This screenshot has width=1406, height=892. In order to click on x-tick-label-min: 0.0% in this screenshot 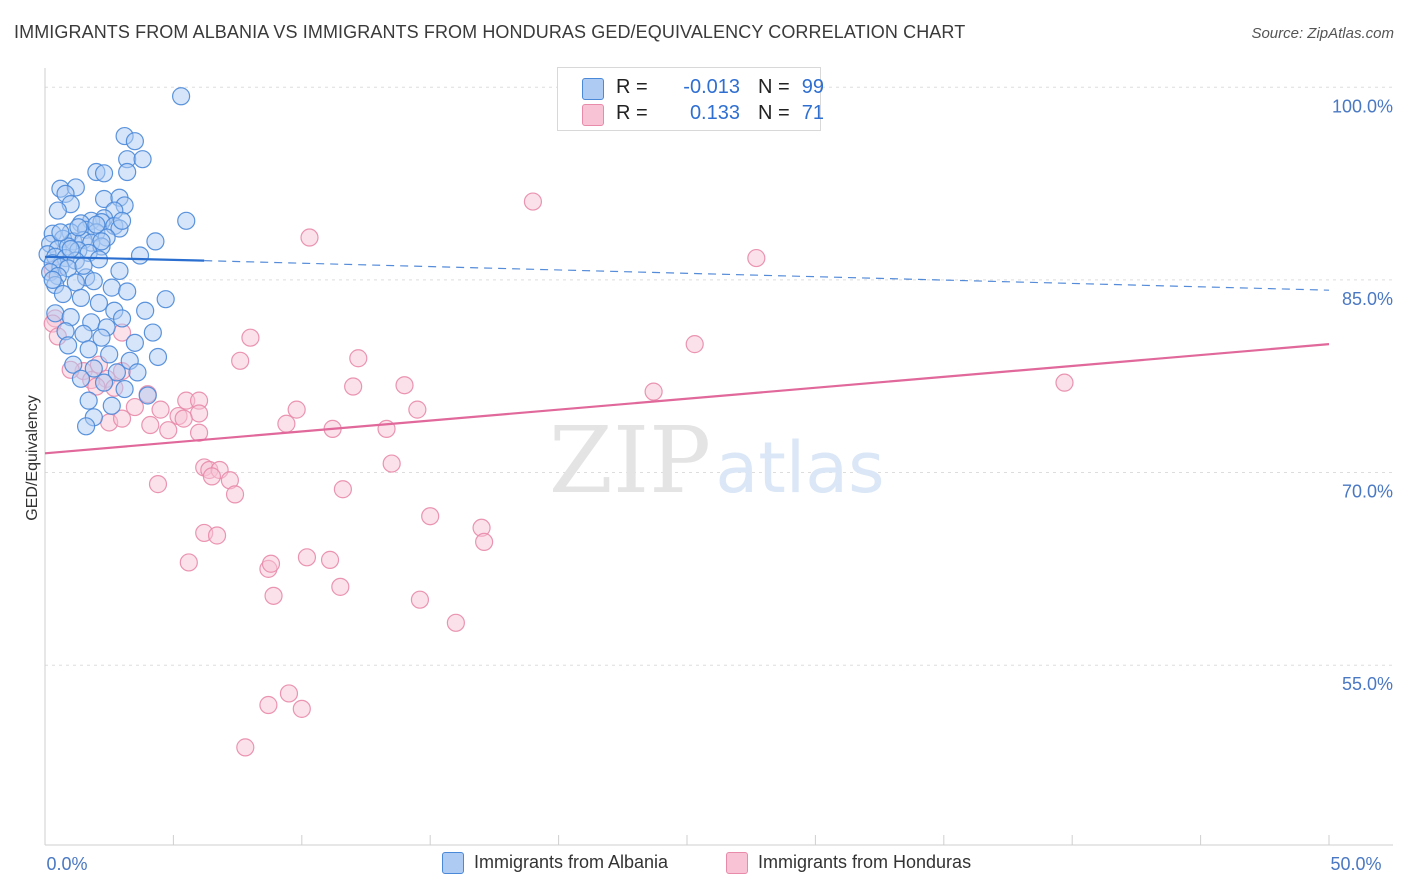, I will do `click(66, 864)`.